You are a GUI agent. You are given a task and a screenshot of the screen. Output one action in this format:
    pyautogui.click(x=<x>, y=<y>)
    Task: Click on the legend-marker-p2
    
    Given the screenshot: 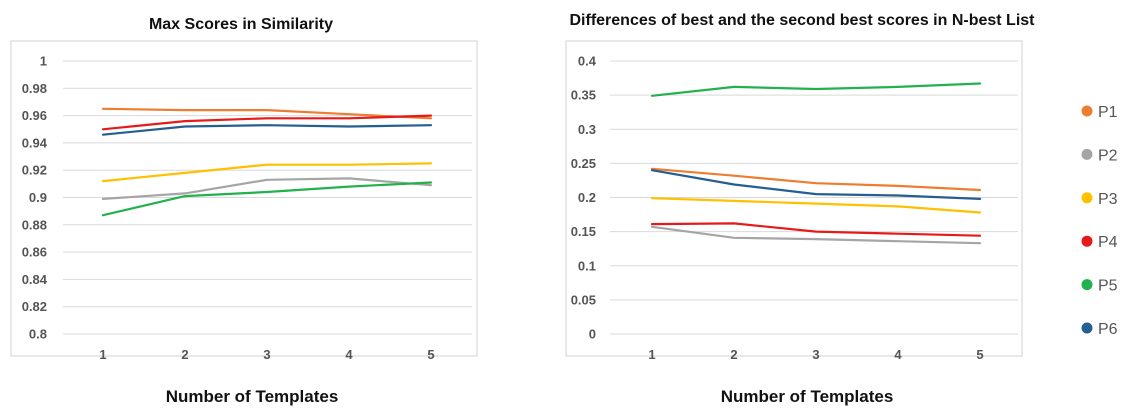 What is the action you would take?
    pyautogui.click(x=1087, y=154)
    